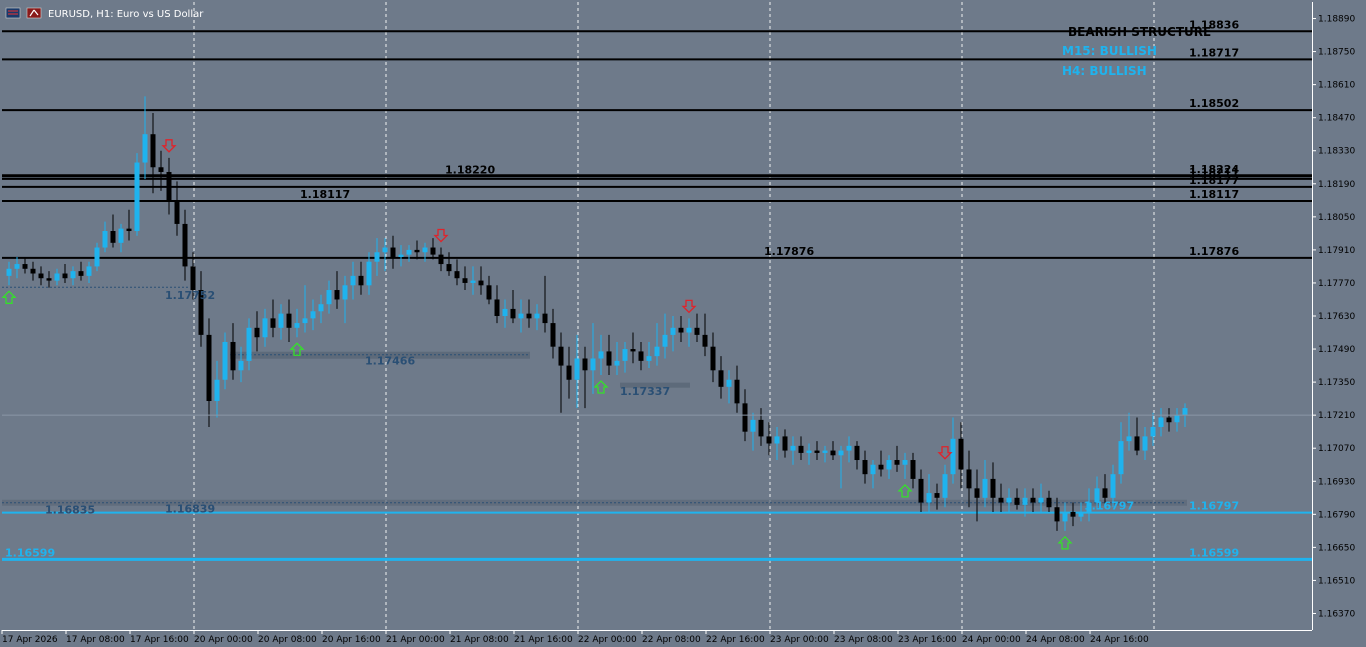 The width and height of the screenshot is (1366, 647). I want to click on level-tag-0: 1.18220, so click(470, 170).